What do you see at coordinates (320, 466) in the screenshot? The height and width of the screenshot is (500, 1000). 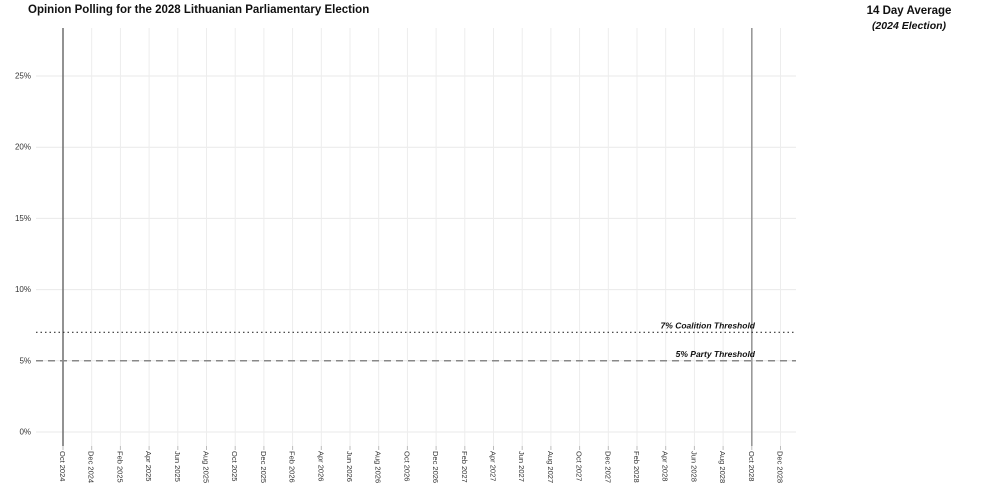 I see `x-tick-label: Apr 2026` at bounding box center [320, 466].